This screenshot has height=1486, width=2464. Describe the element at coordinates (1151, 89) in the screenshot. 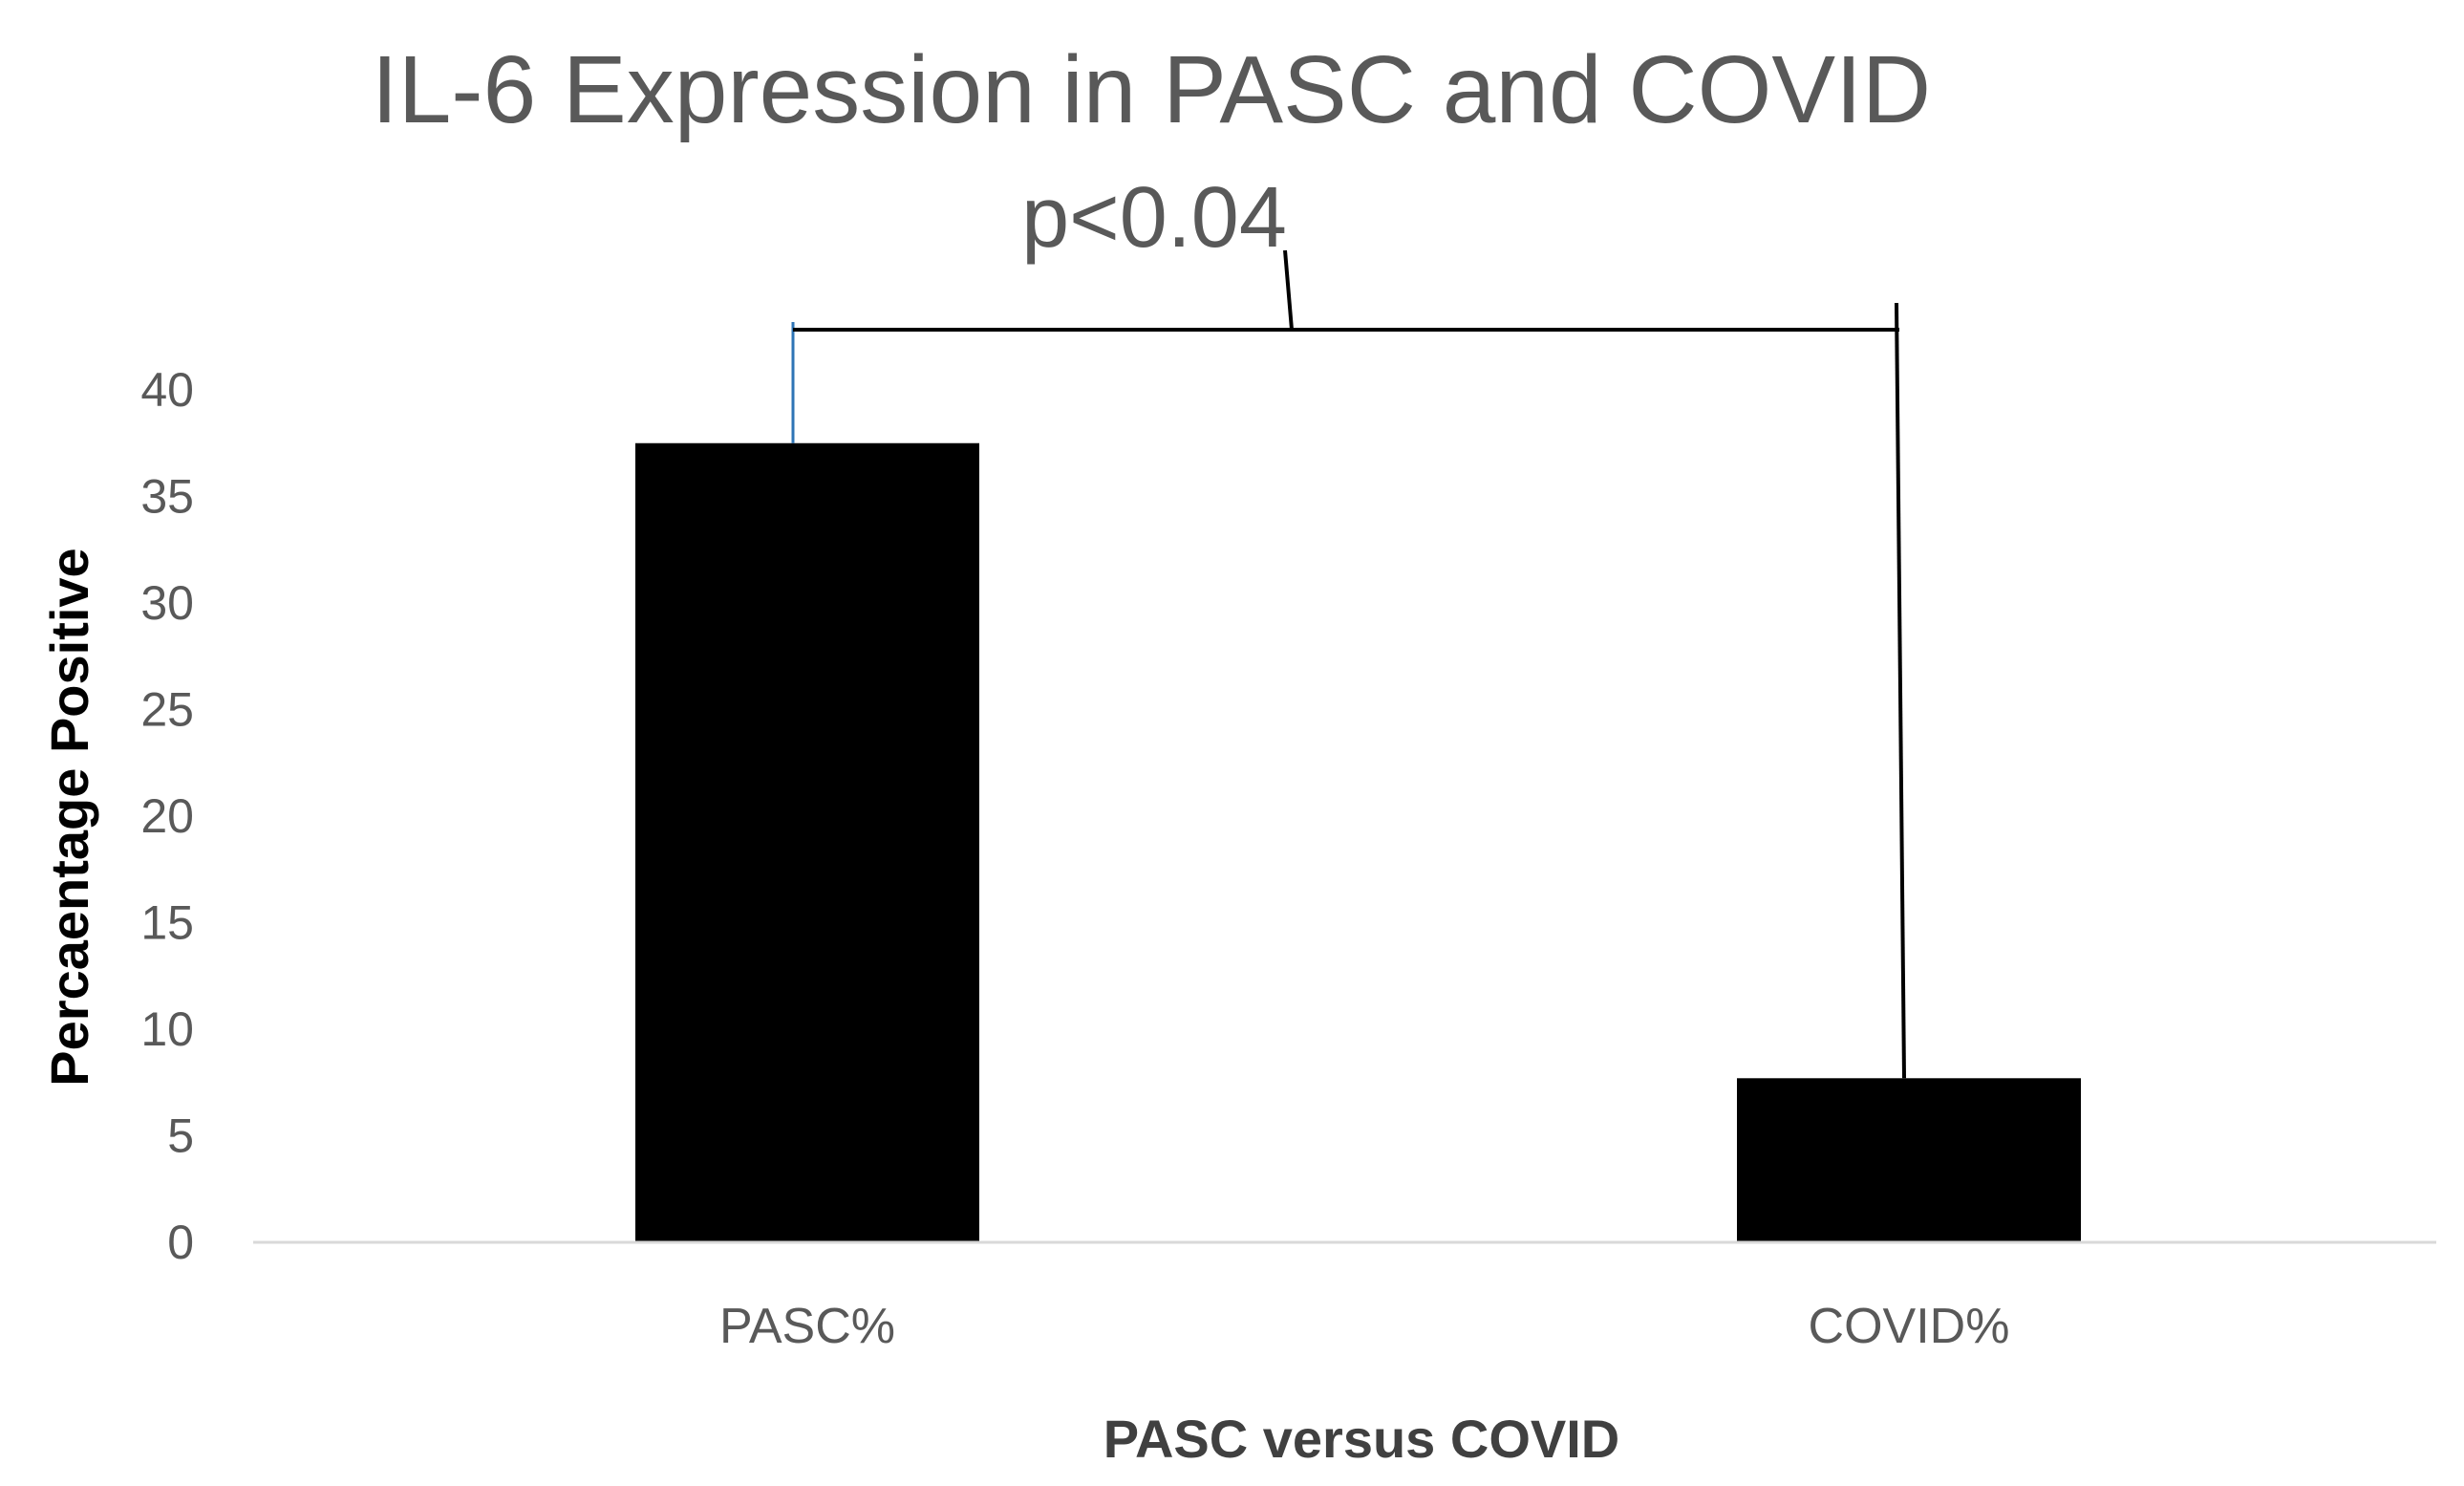

I see `chart-title: IL-6 Expression in PASC and COVID` at that location.